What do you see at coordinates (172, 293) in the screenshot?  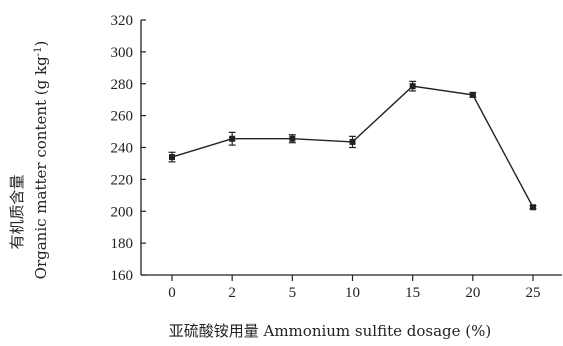 I see `x-tick-label: 0` at bounding box center [172, 293].